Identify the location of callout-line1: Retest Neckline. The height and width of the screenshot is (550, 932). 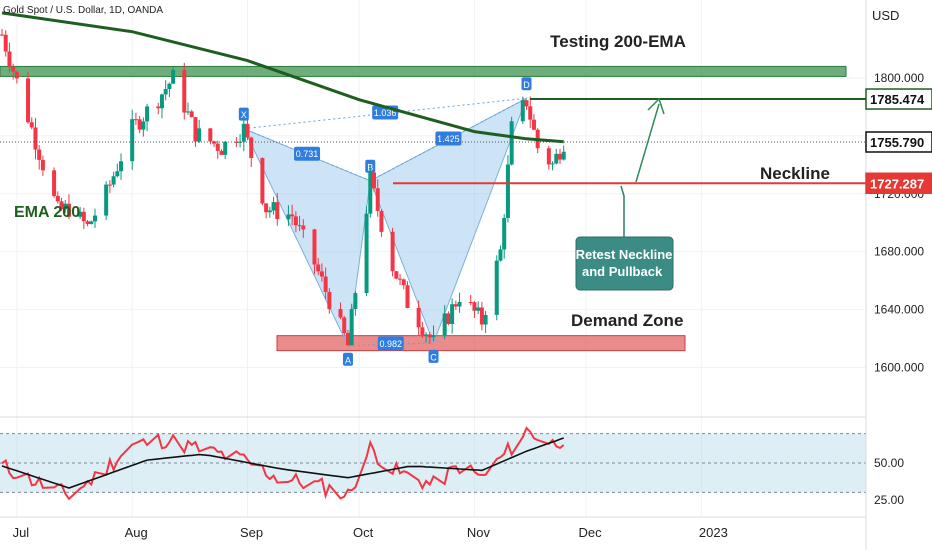
(624, 254).